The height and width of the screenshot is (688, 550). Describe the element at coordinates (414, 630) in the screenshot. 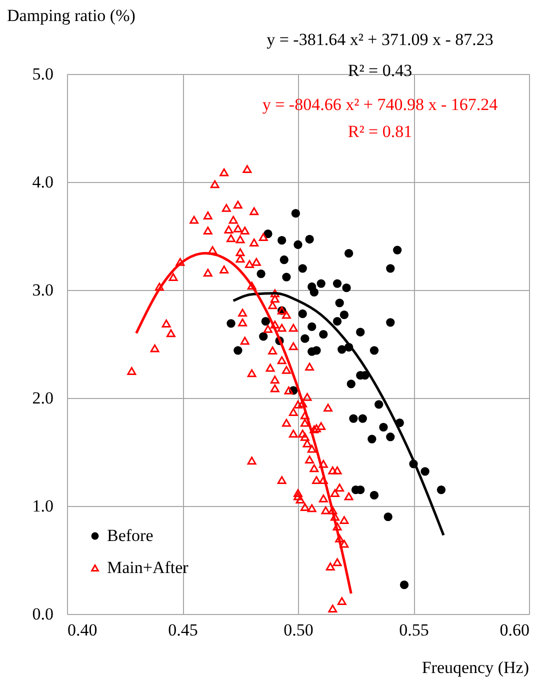

I see `x-tick-label: 0.55` at that location.